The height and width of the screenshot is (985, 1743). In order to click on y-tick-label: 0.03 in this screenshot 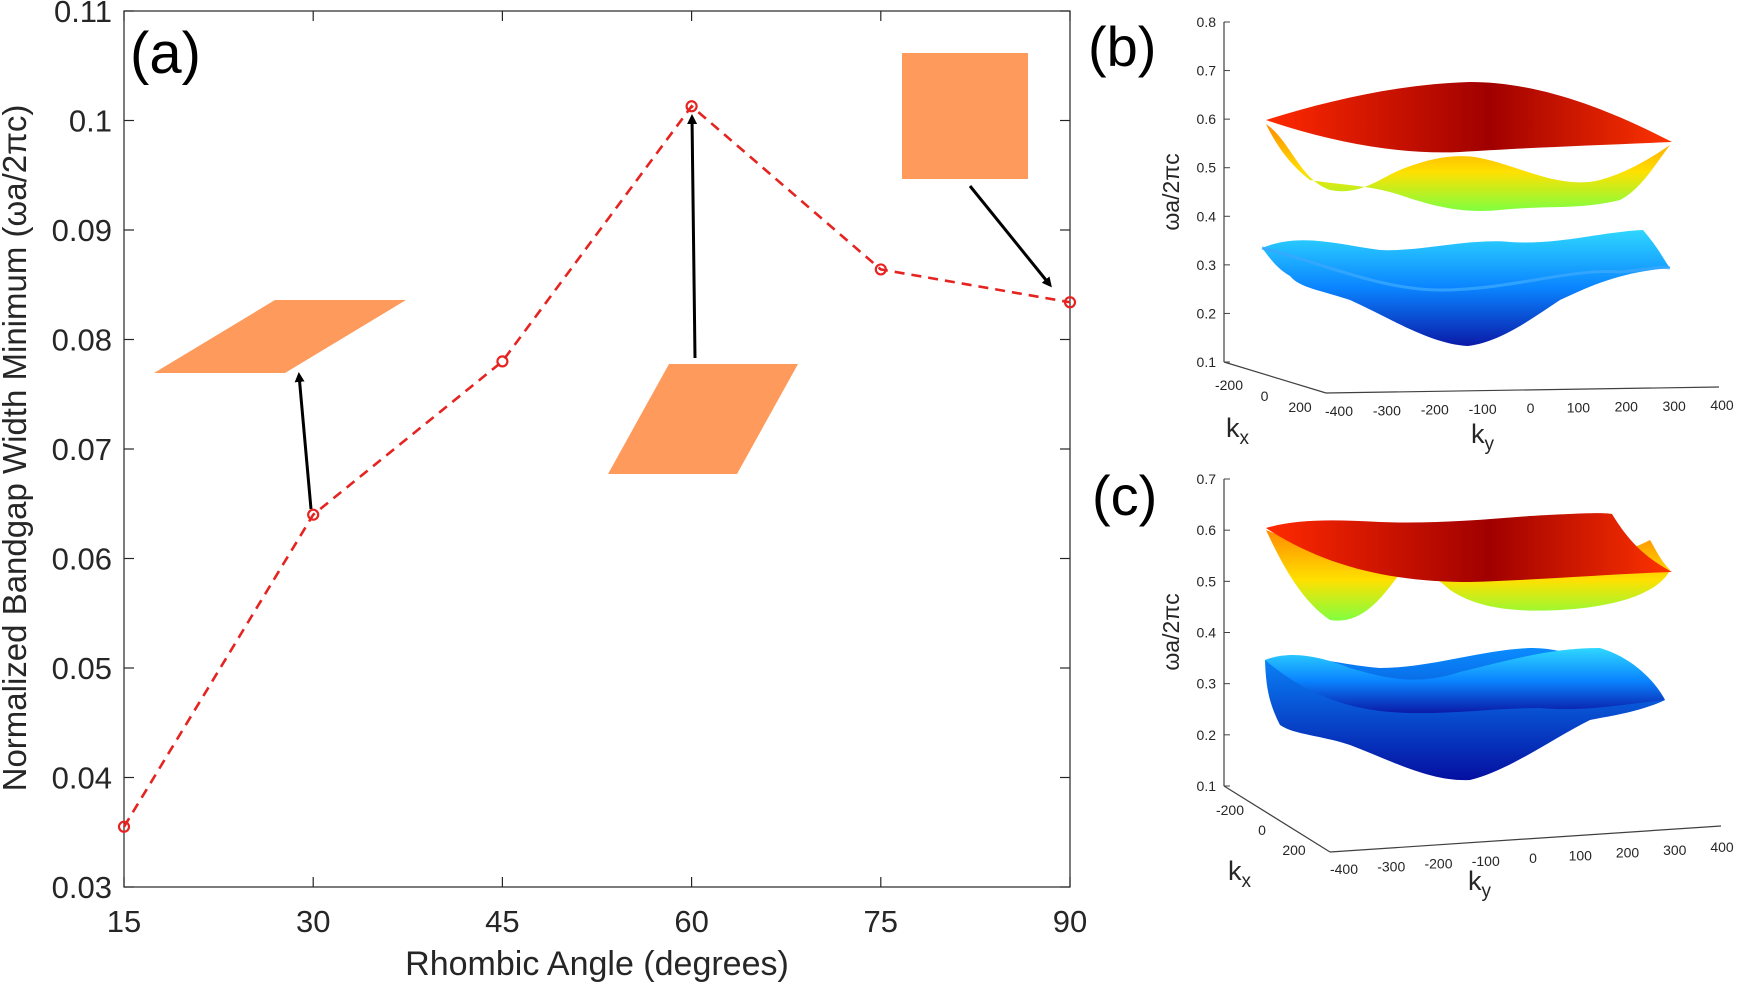, I will do `click(82, 887)`.